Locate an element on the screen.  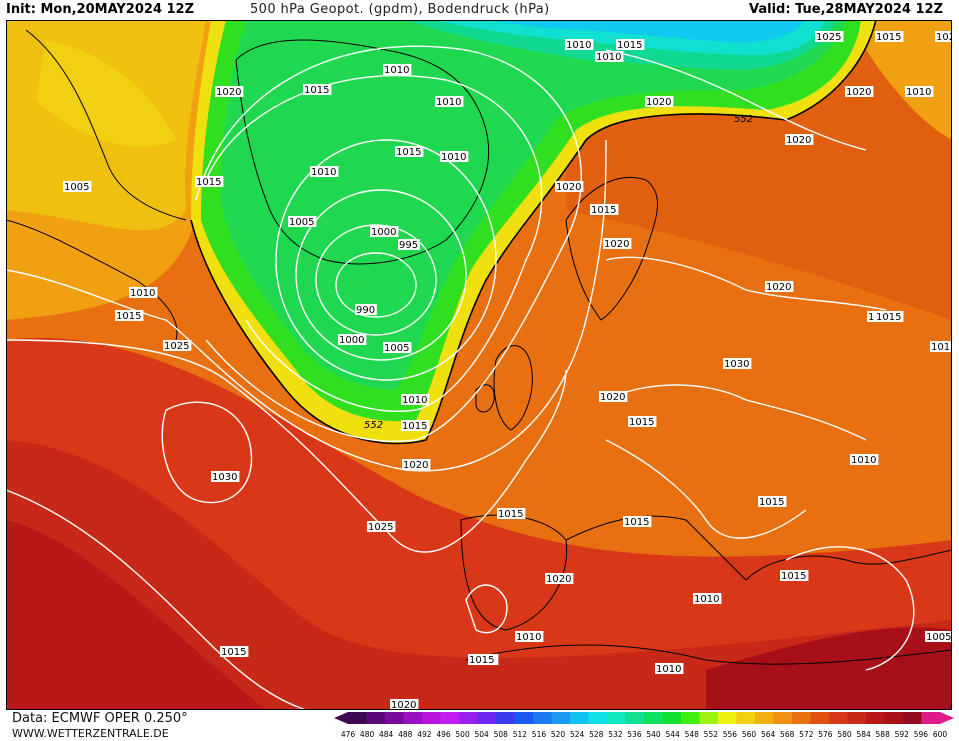
legend-tick-label: 564 is located at coordinates (768, 734).